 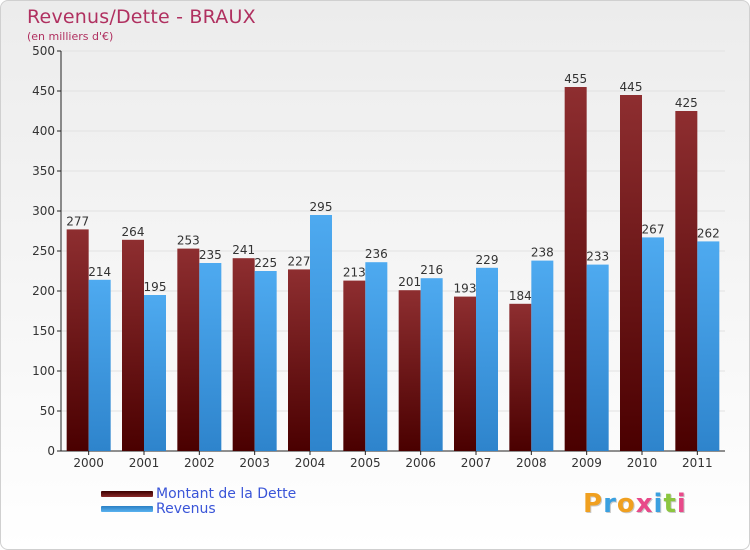 What do you see at coordinates (465, 289) in the screenshot?
I see `data-label: 193` at bounding box center [465, 289].